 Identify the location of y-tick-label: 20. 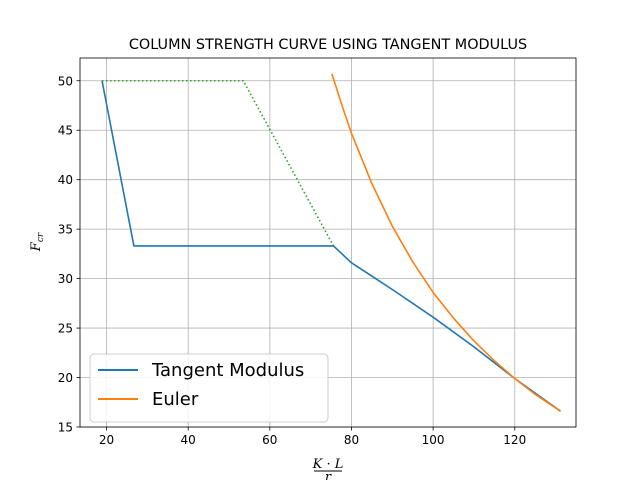
(65, 378).